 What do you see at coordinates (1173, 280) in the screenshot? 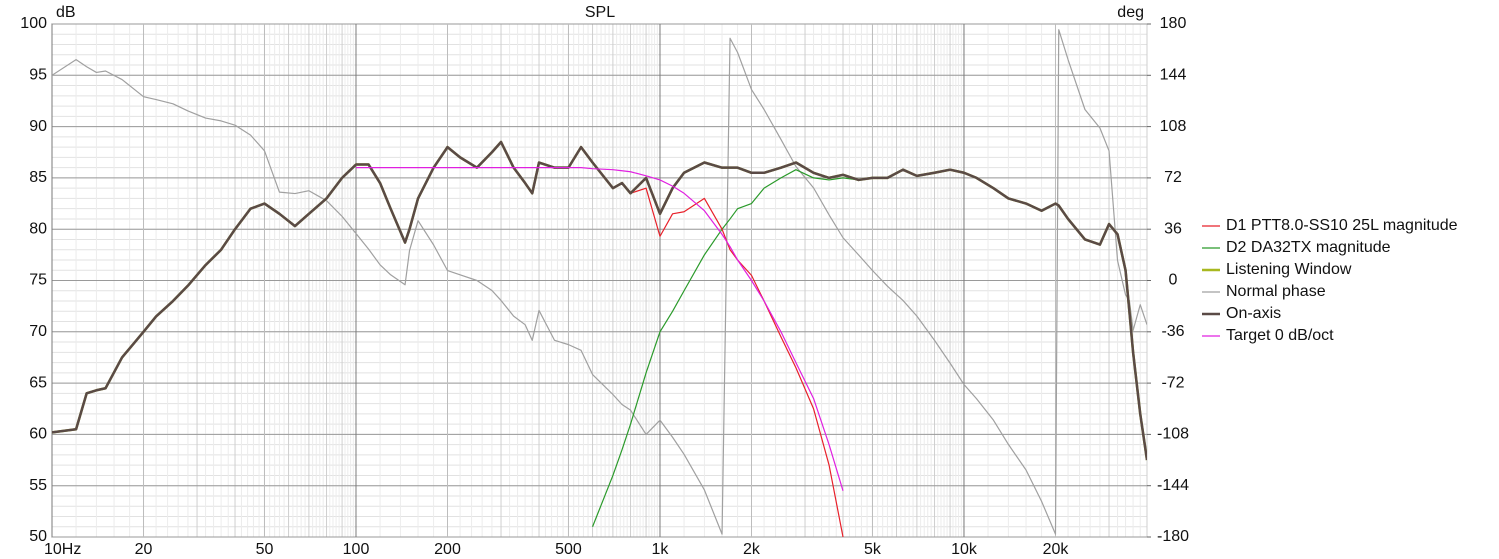
I see `y2-tick-label: 0` at bounding box center [1173, 280].